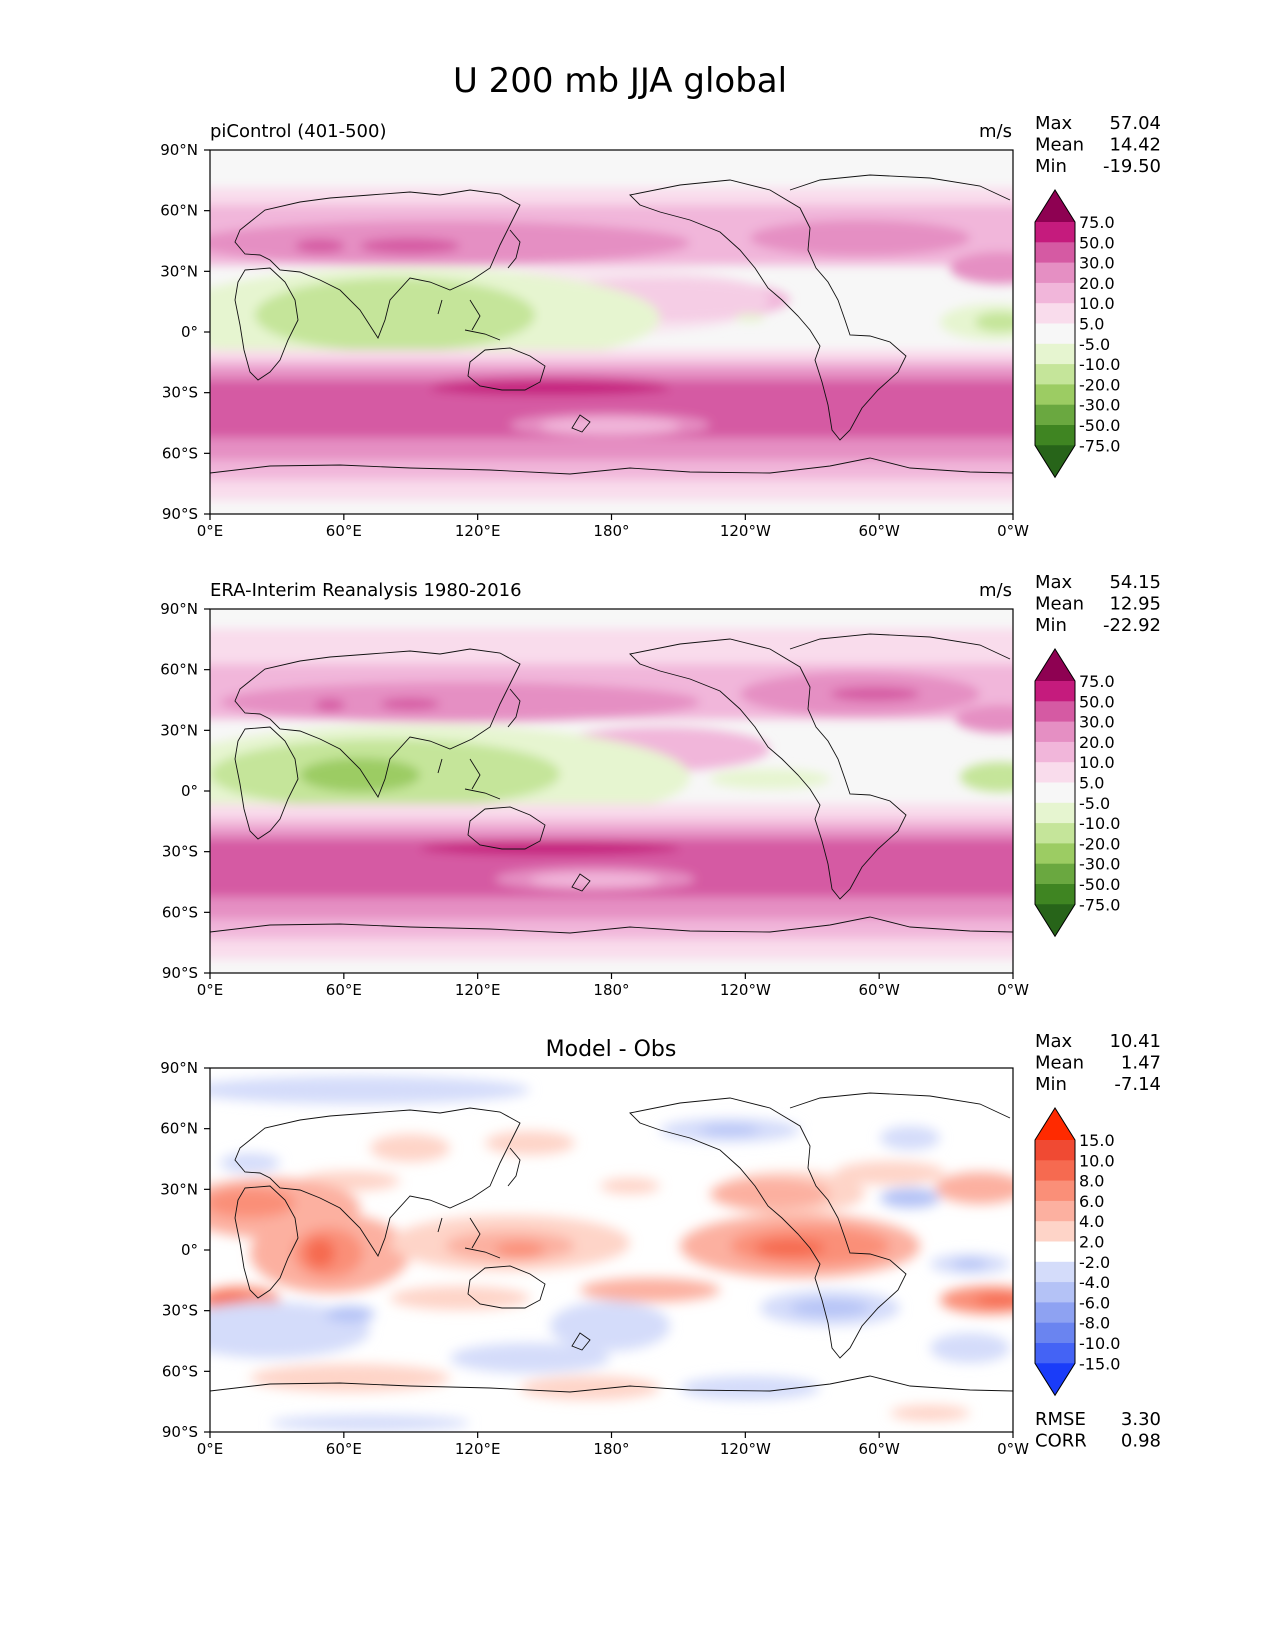  Describe the element at coordinates (179, 609) in the screenshot. I see `y-tick-label: 90°N` at that location.